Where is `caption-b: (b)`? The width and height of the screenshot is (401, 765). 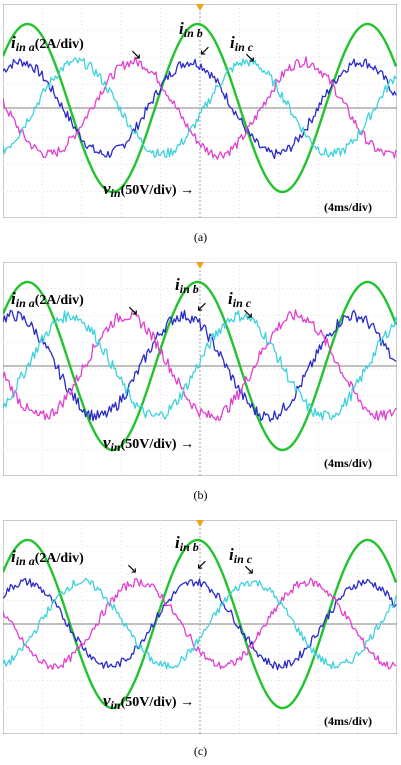 caption-b: (b) is located at coordinates (200, 495).